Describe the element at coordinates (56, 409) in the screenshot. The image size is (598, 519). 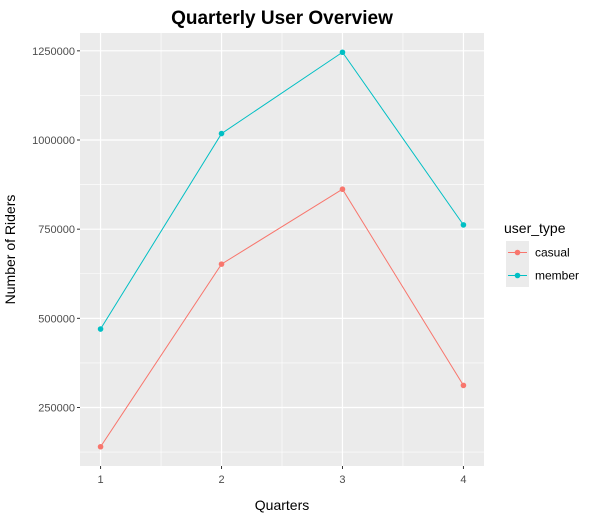
I see `y-tick-label: 250000` at that location.